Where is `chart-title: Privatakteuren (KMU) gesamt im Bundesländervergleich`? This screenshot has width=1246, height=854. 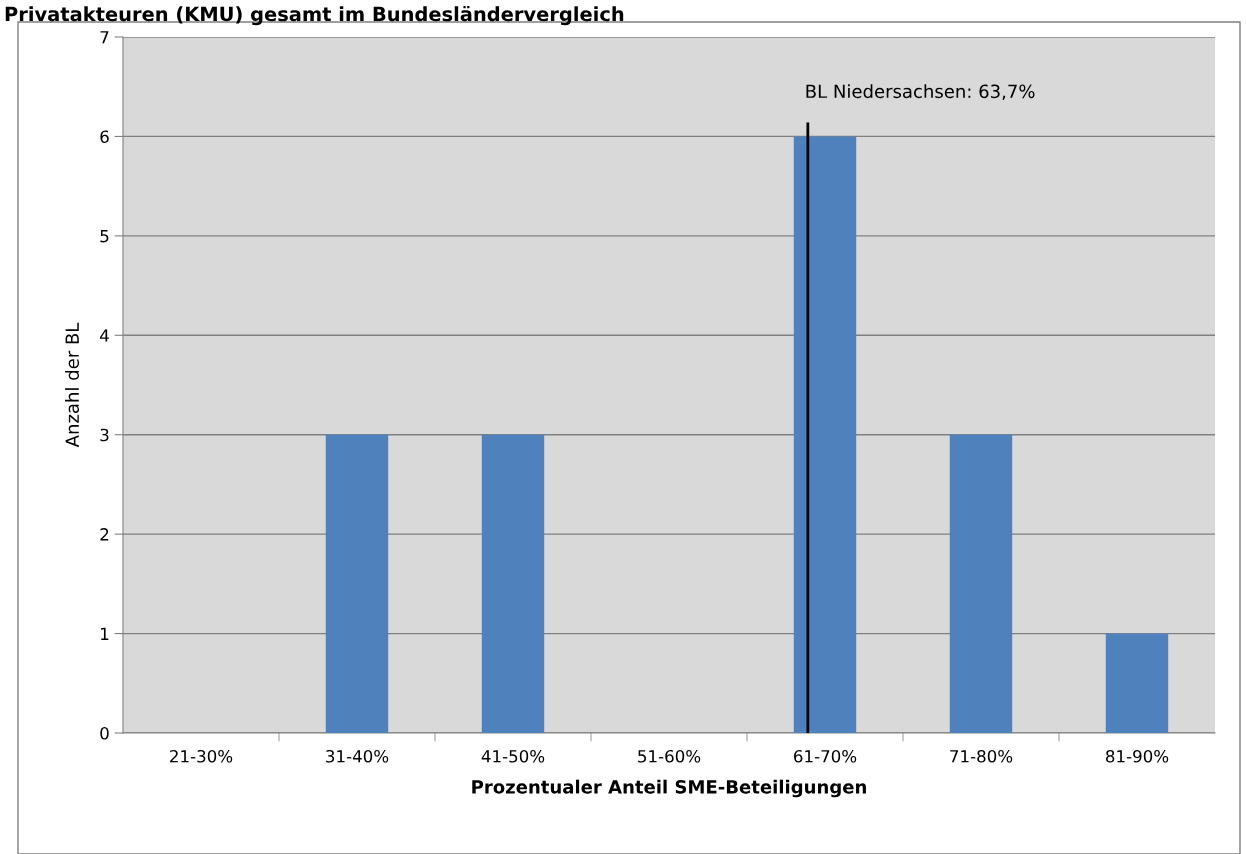 chart-title: Privatakteuren (KMU) gesamt im Bundesländervergleich is located at coordinates (314, 16).